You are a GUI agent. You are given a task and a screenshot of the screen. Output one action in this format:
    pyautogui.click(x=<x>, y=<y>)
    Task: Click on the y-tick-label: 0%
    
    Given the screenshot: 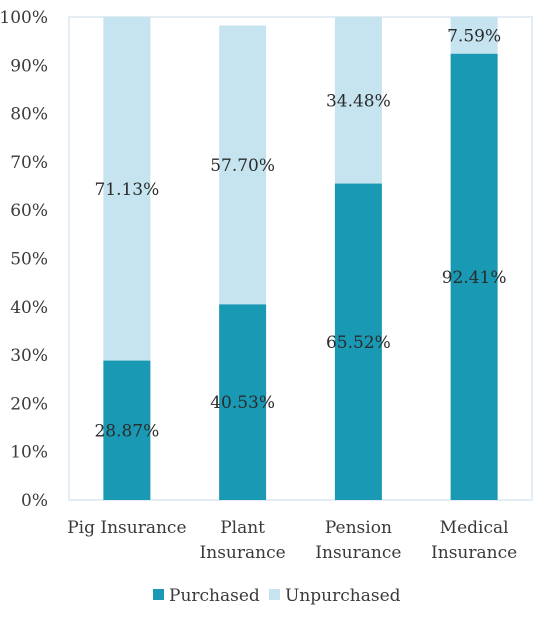 What is the action you would take?
    pyautogui.click(x=34, y=501)
    